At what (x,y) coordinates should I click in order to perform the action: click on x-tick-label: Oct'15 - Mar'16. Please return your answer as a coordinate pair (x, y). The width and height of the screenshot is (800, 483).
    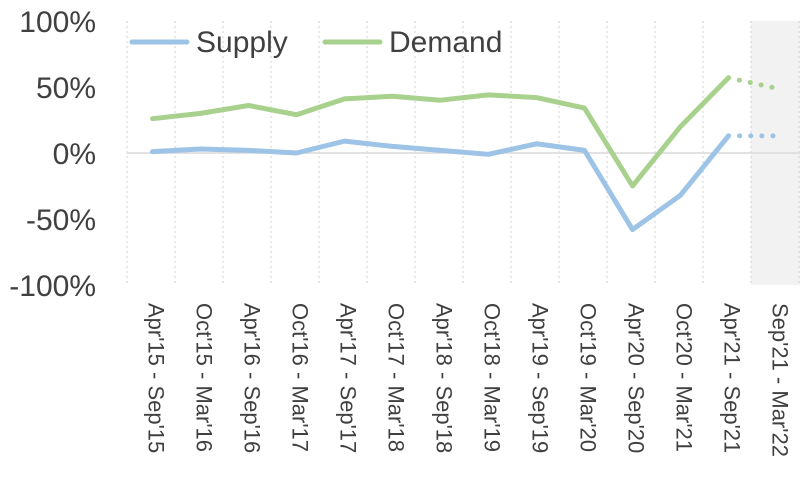
    Looking at the image, I should click on (204, 377).